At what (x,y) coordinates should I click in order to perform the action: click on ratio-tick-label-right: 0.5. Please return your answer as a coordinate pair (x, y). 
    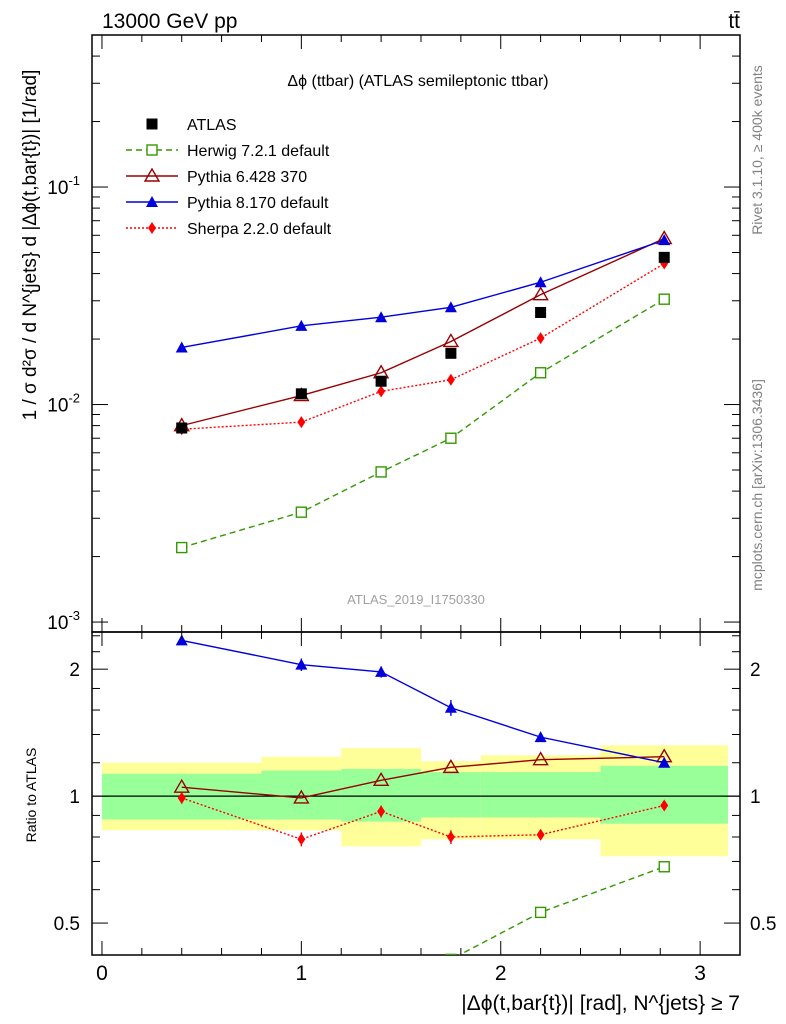
    Looking at the image, I should click on (763, 924).